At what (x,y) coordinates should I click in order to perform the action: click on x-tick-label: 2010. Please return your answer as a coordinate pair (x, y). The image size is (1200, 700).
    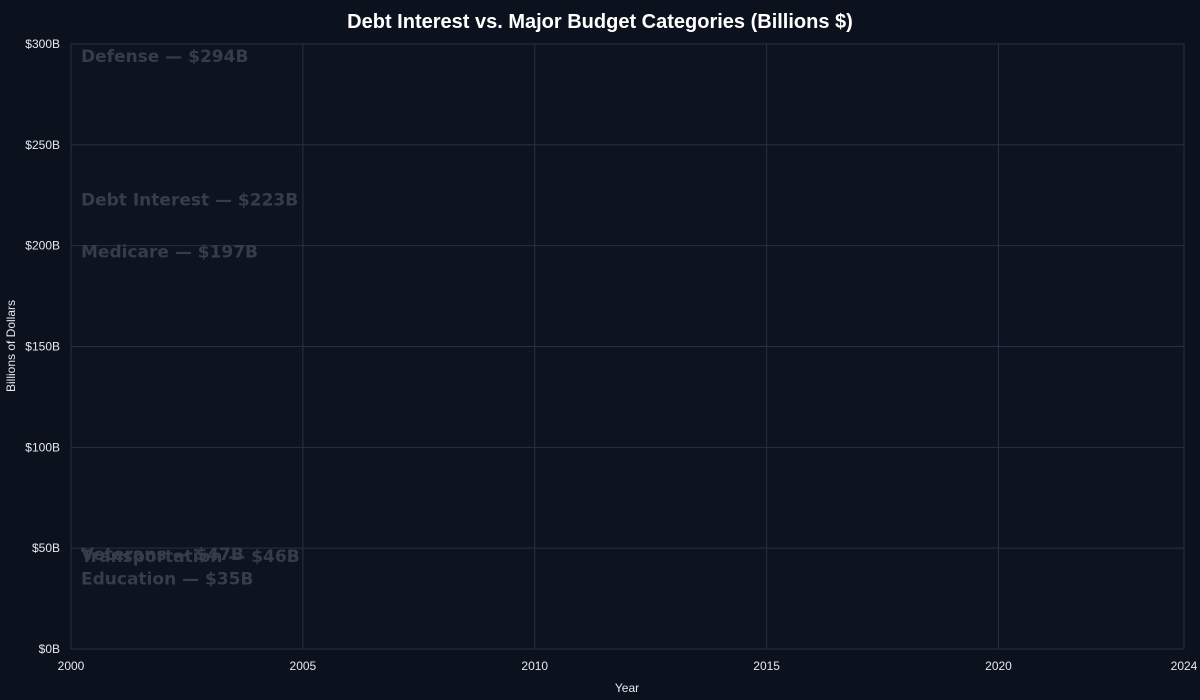
    Looking at the image, I should click on (534, 666).